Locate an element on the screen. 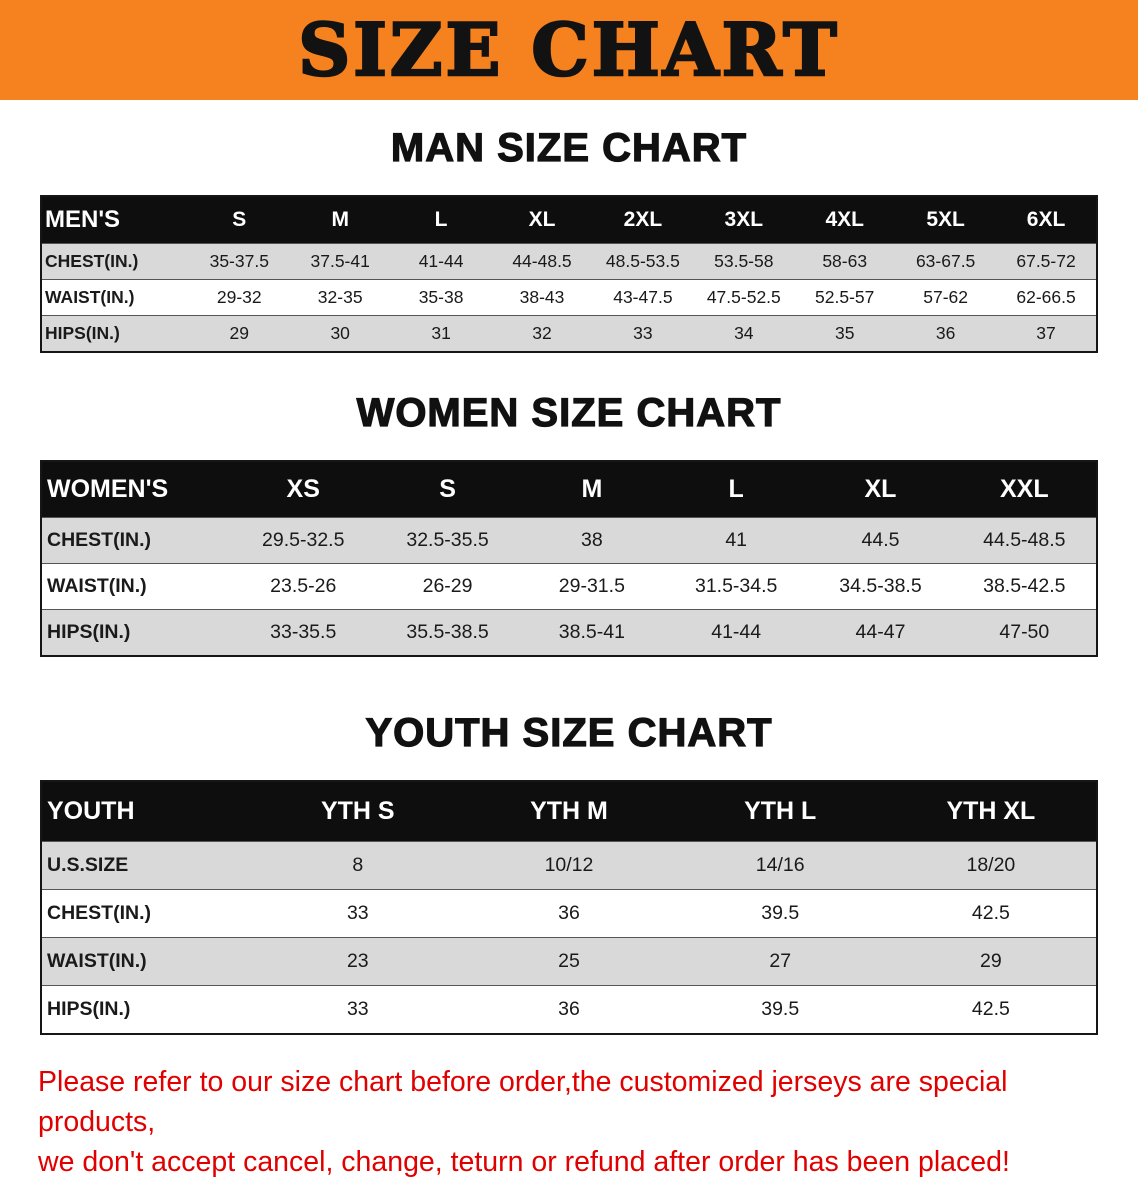  size-value-cell: 62-66.5 is located at coordinates (1046, 297).